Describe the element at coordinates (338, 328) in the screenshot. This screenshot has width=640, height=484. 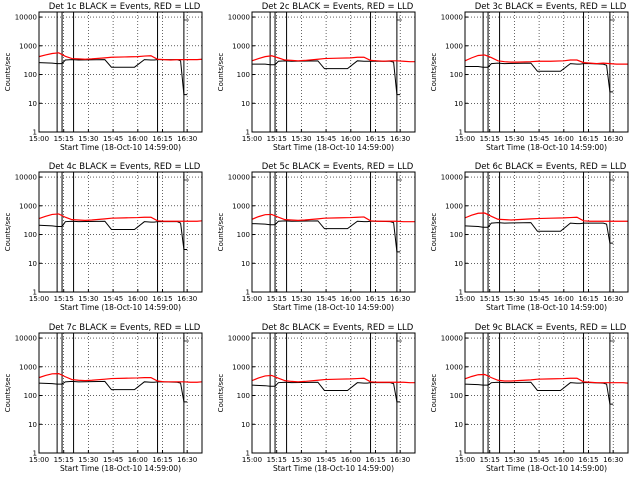
I see `panel-title: Det 8c BLACK = Events, RED = LLD` at that location.